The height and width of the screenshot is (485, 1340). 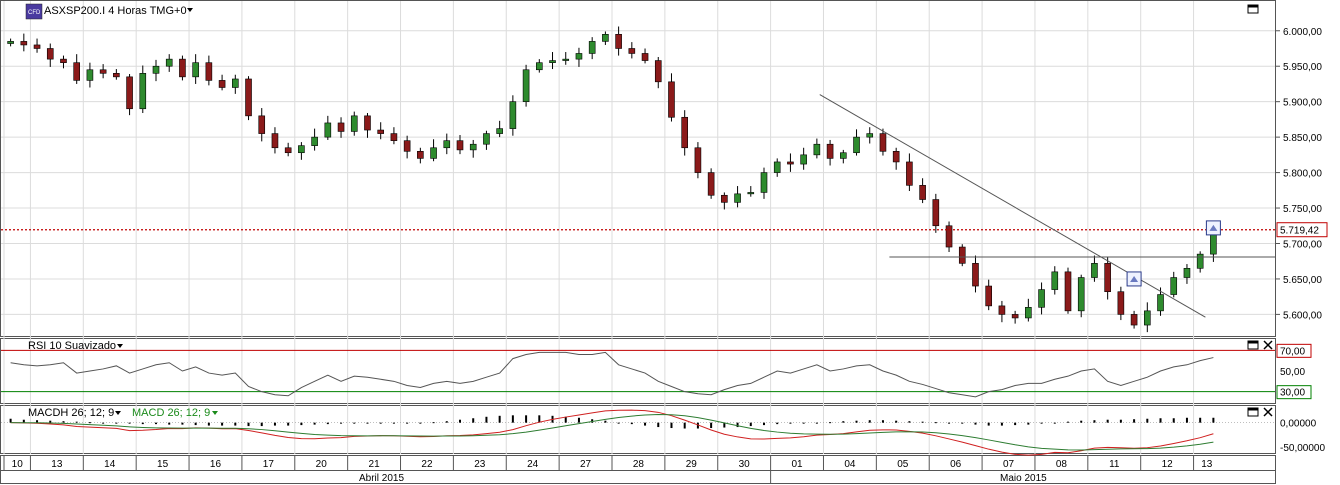 What do you see at coordinates (71, 413) in the screenshot?
I see `macdh-title: MACDH 26; 12; 9` at bounding box center [71, 413].